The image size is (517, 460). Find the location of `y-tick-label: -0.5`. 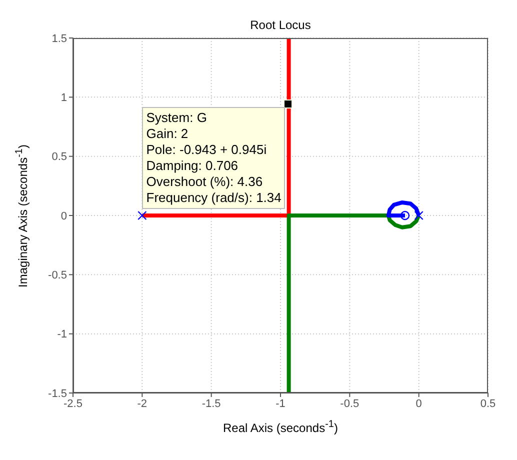

y-tick-label: -0.5 is located at coordinates (57, 276).